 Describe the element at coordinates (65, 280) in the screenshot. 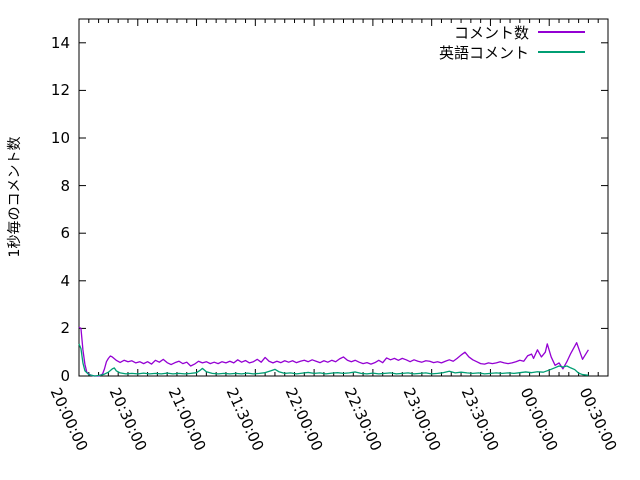

I see `y-tick-label: 4` at that location.